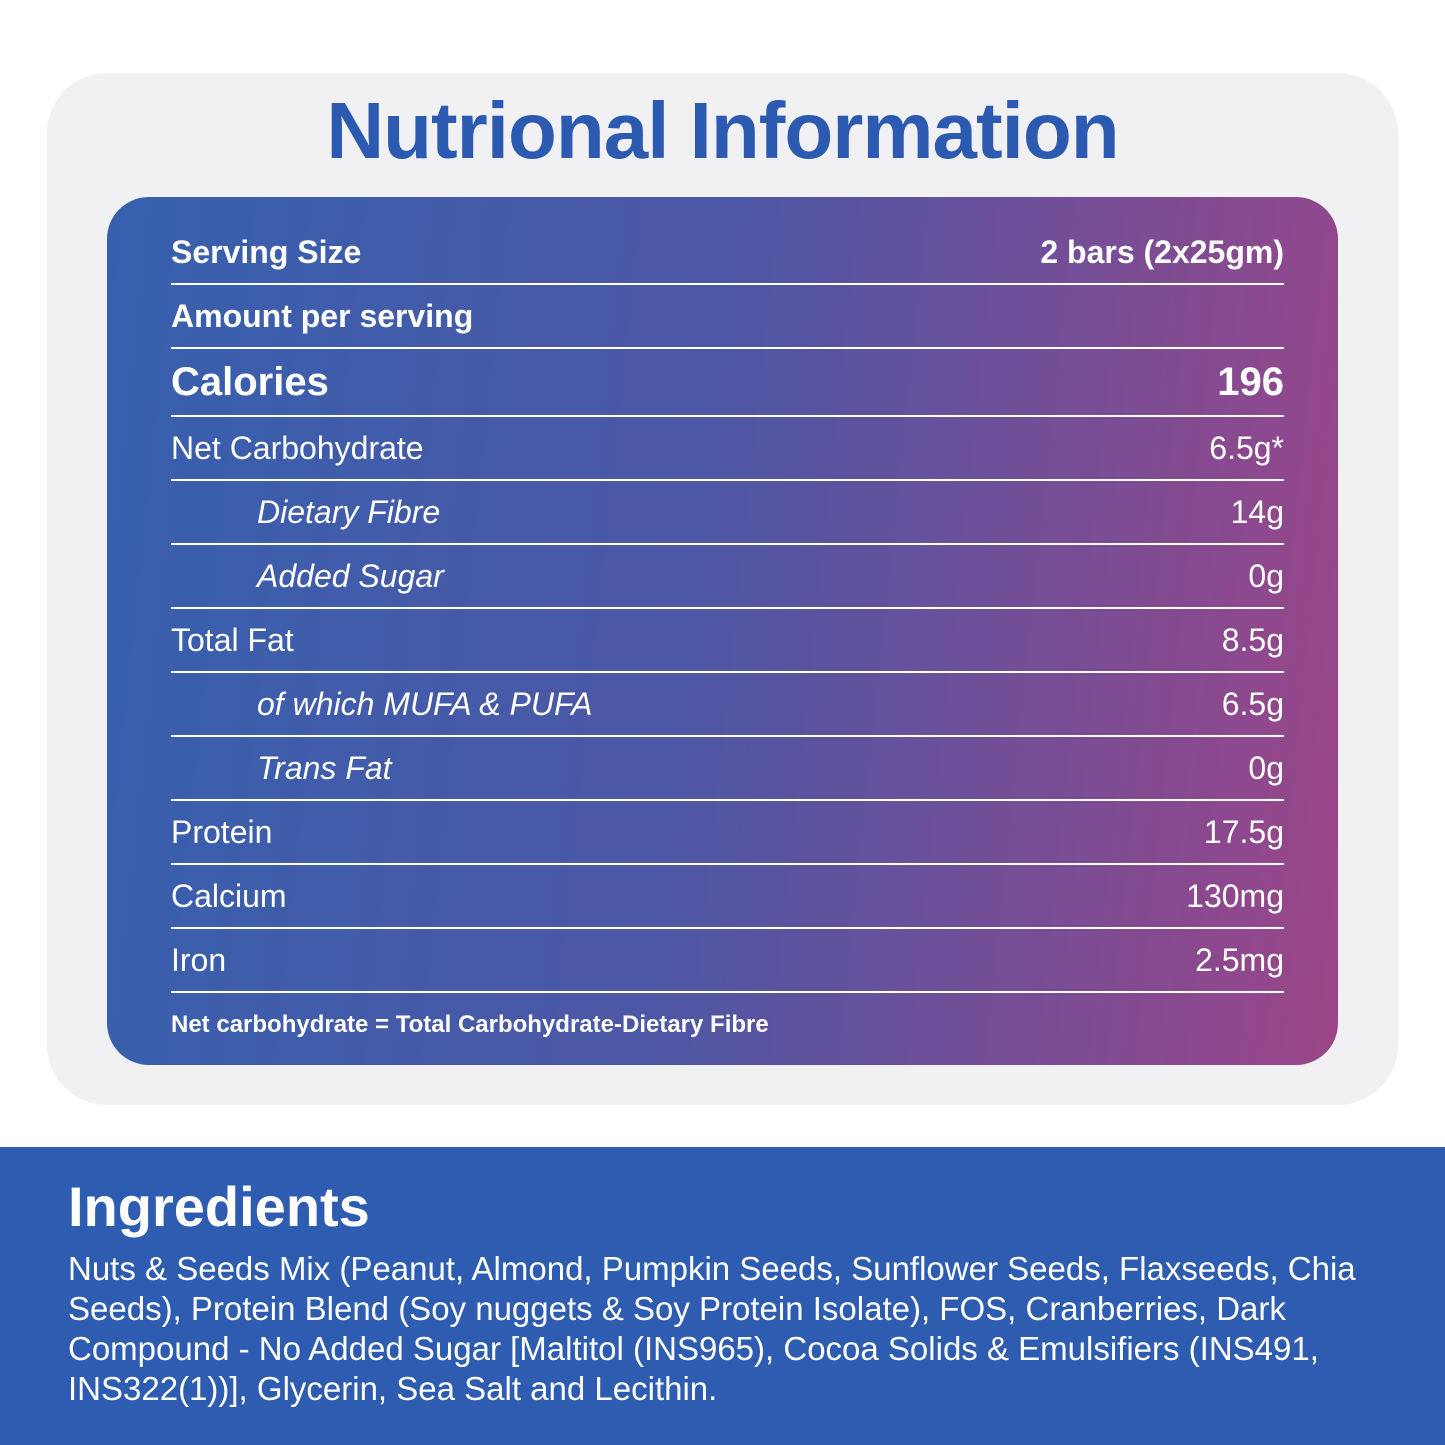 The width and height of the screenshot is (1445, 1445). I want to click on row-label: Calcium, so click(229, 895).